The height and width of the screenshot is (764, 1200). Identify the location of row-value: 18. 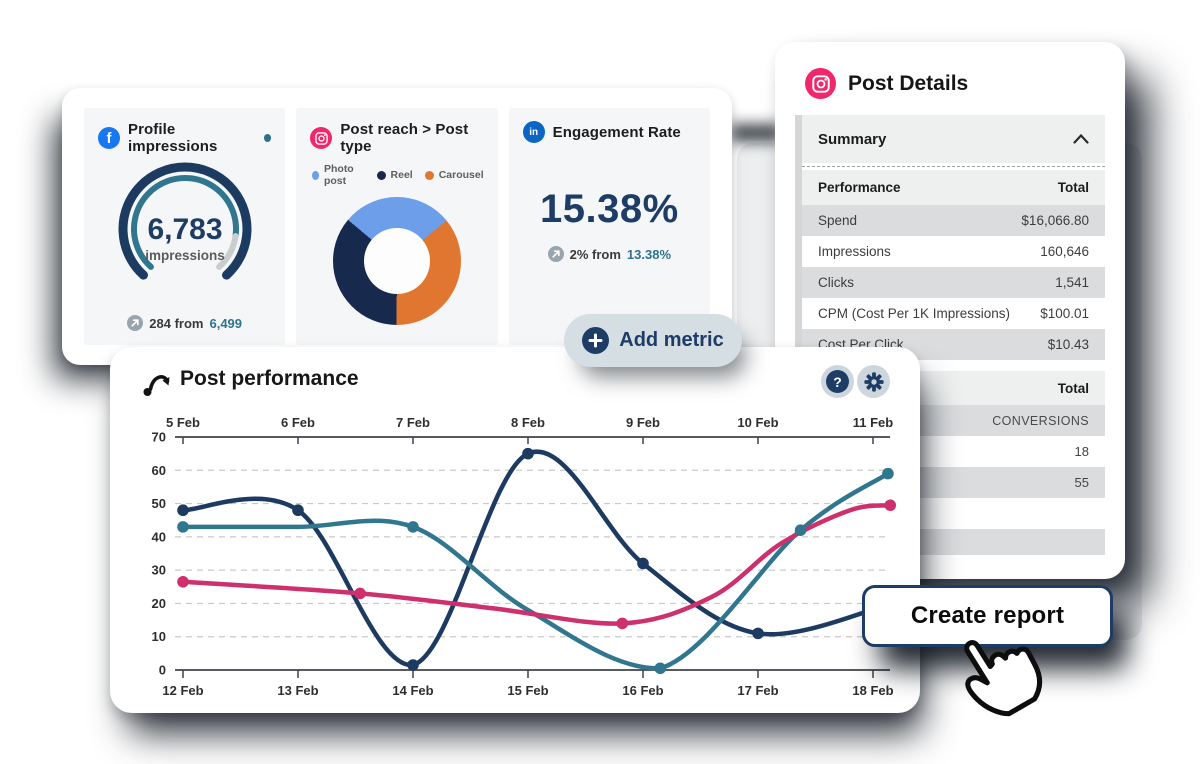
(1081, 451).